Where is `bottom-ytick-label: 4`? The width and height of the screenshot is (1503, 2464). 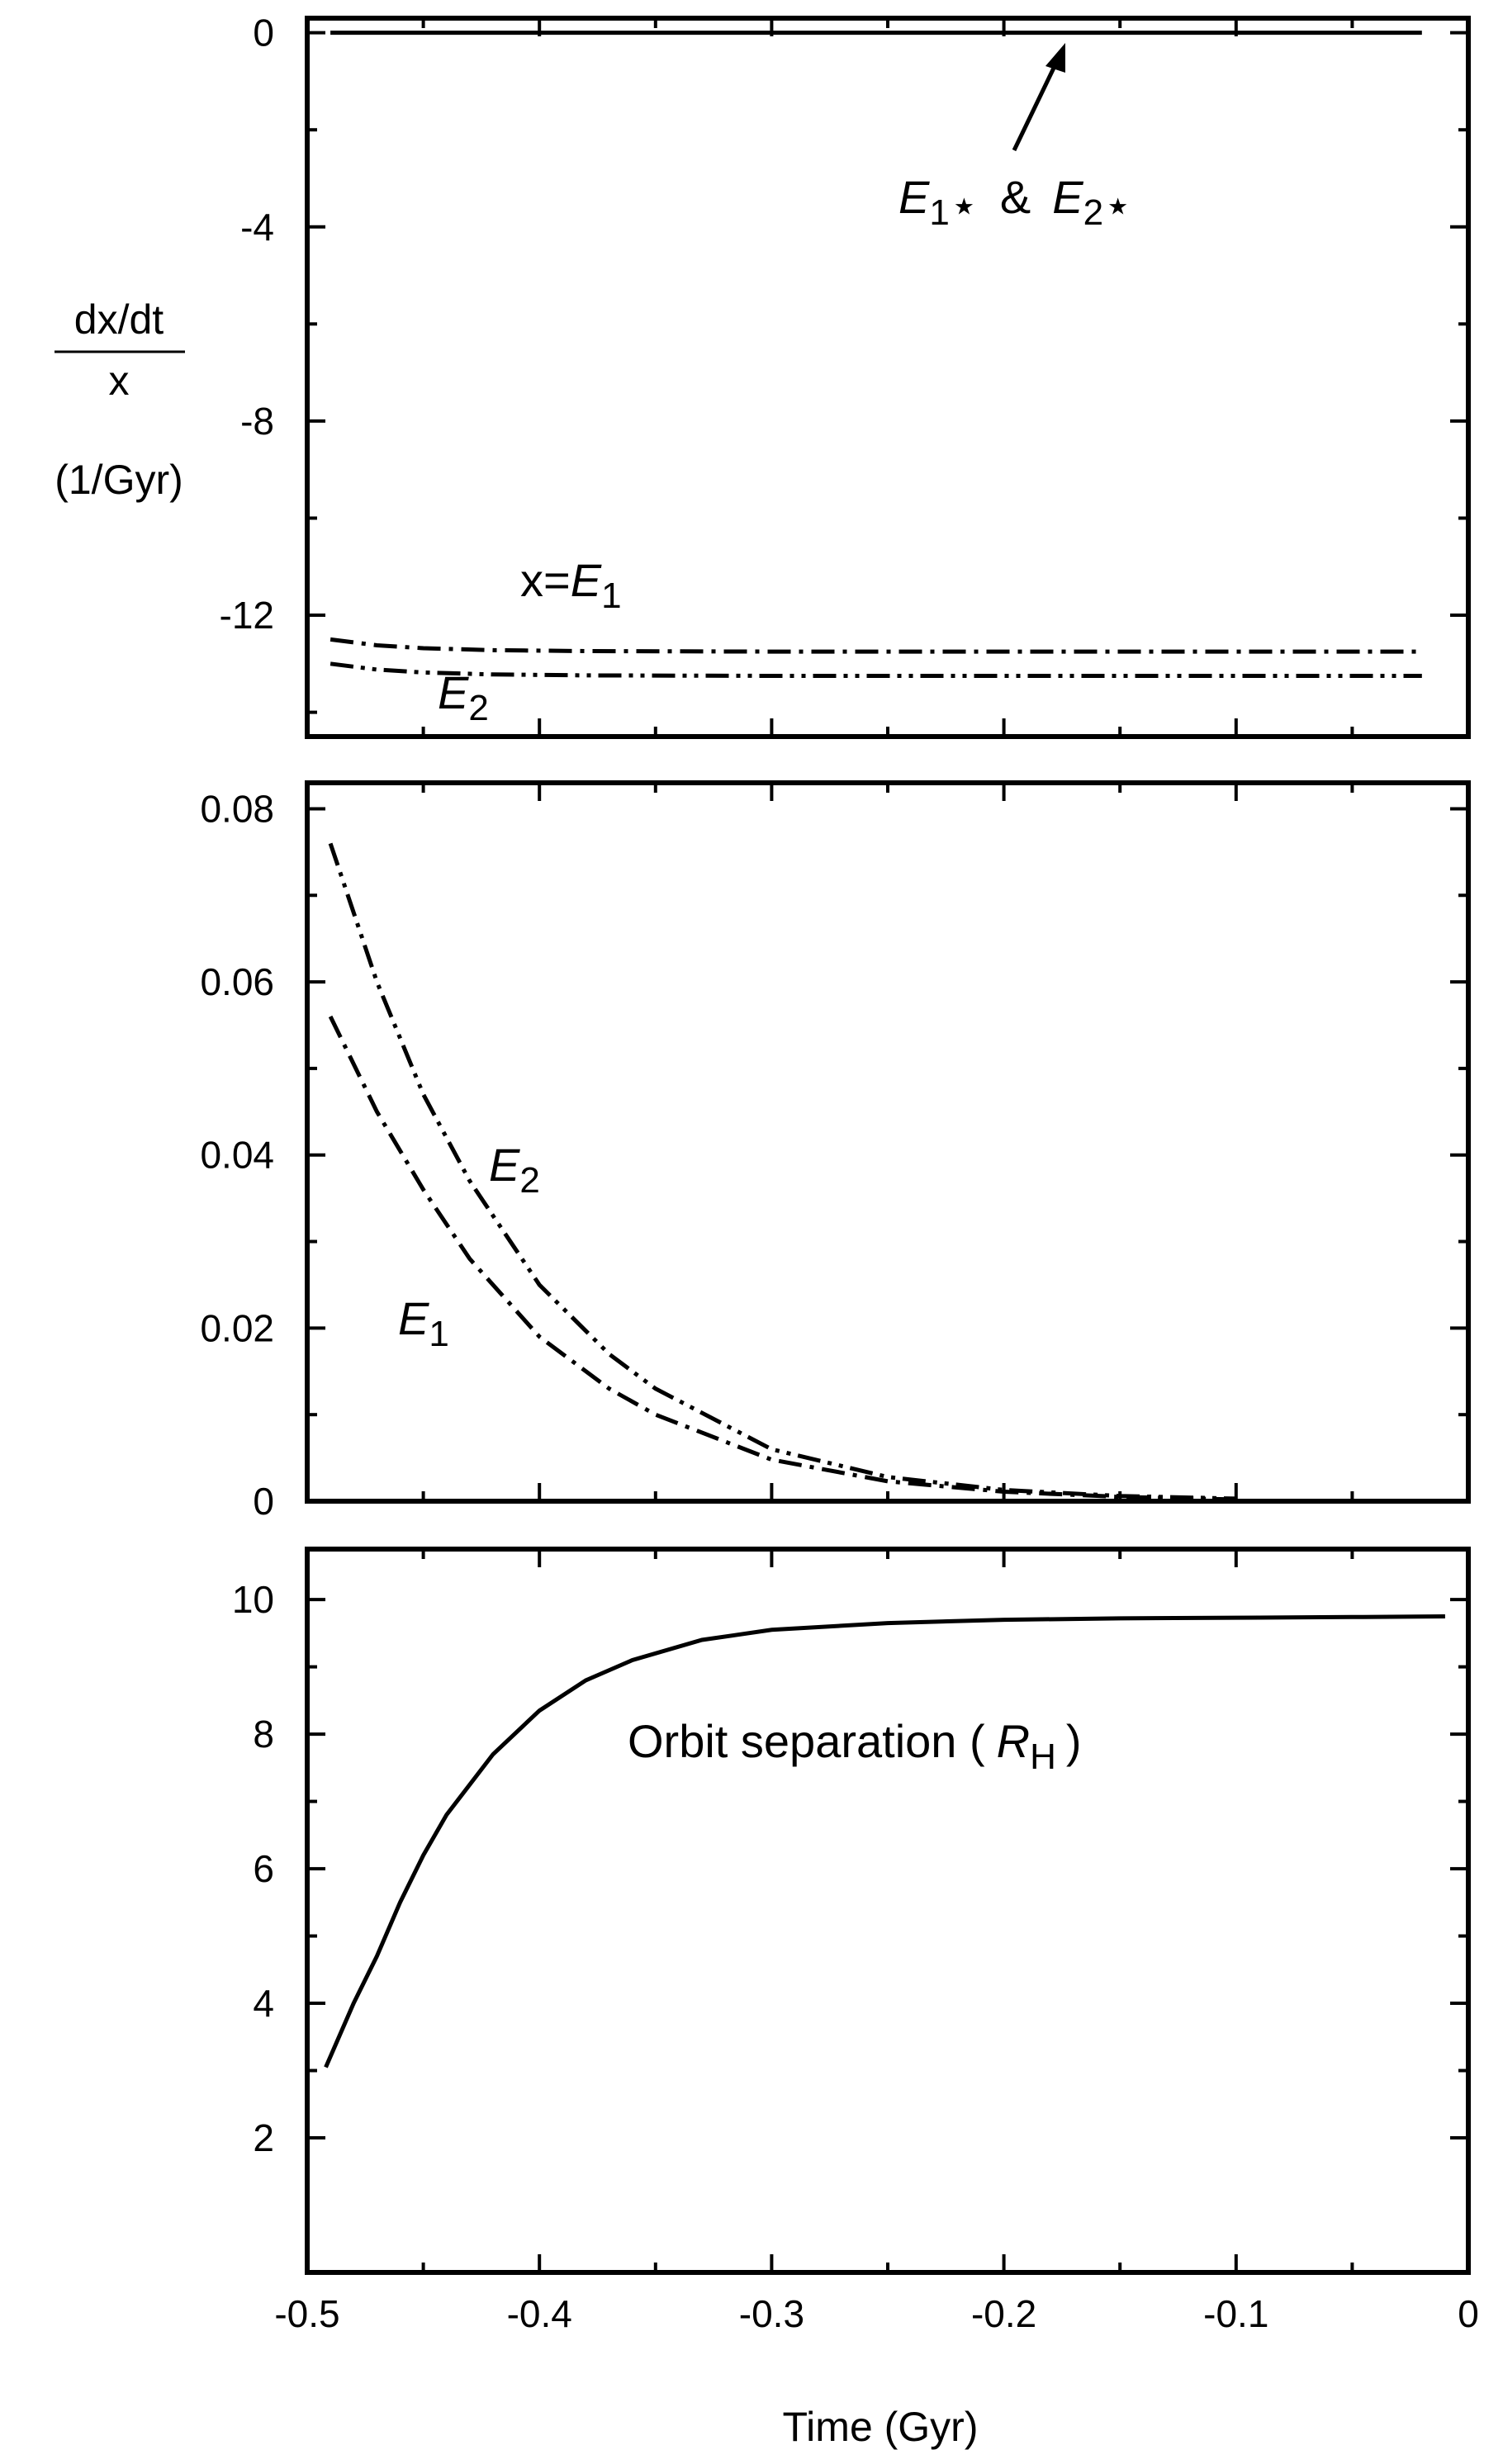 bottom-ytick-label: 4 is located at coordinates (263, 2004).